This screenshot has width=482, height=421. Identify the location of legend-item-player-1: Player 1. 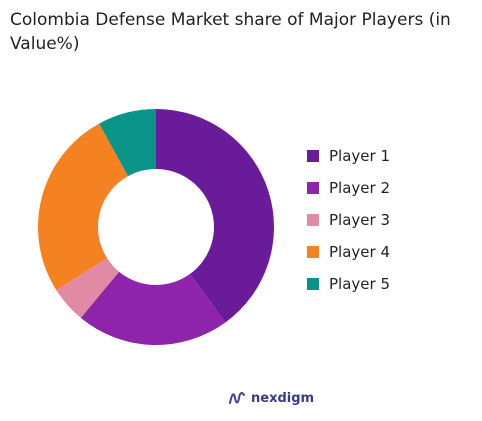
(348, 156).